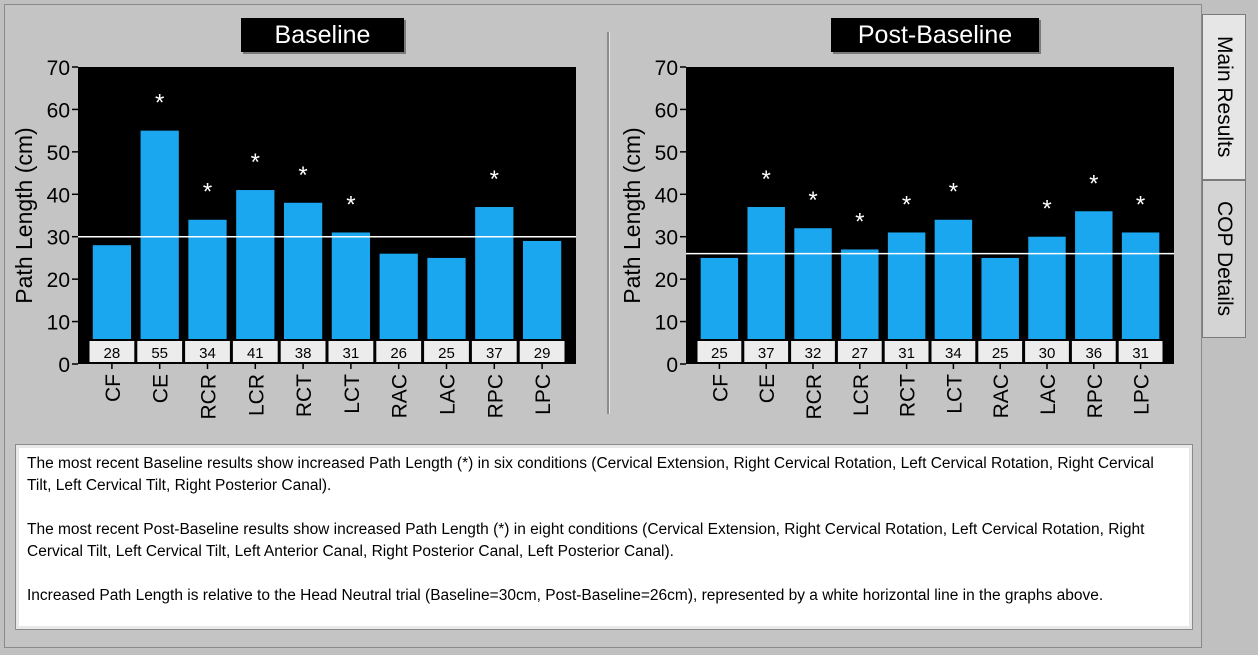 The width and height of the screenshot is (1258, 655). I want to click on post-baseline-y-tick-label: 0, so click(672, 365).